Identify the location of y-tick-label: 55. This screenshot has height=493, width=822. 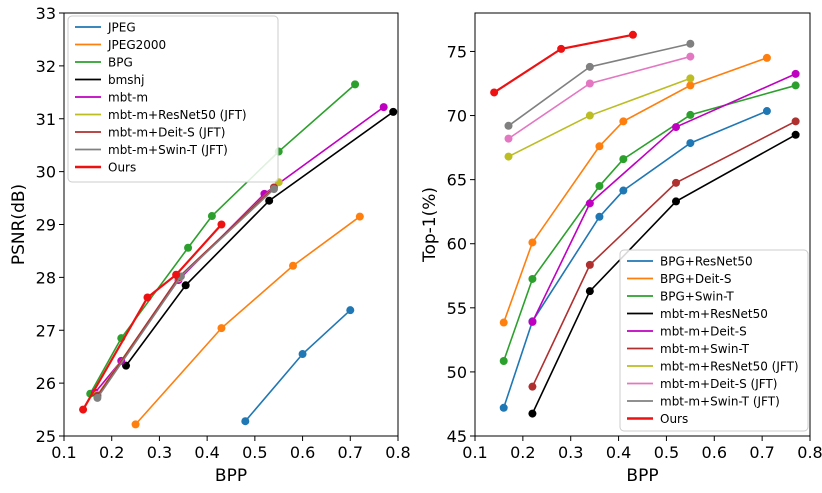
(457, 308).